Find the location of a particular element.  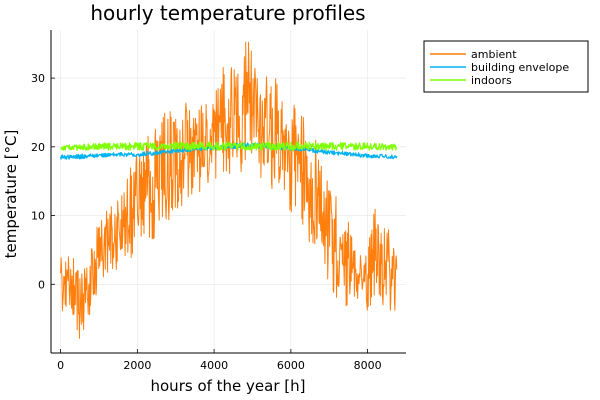

legend-label: building envelope is located at coordinates (520, 67).